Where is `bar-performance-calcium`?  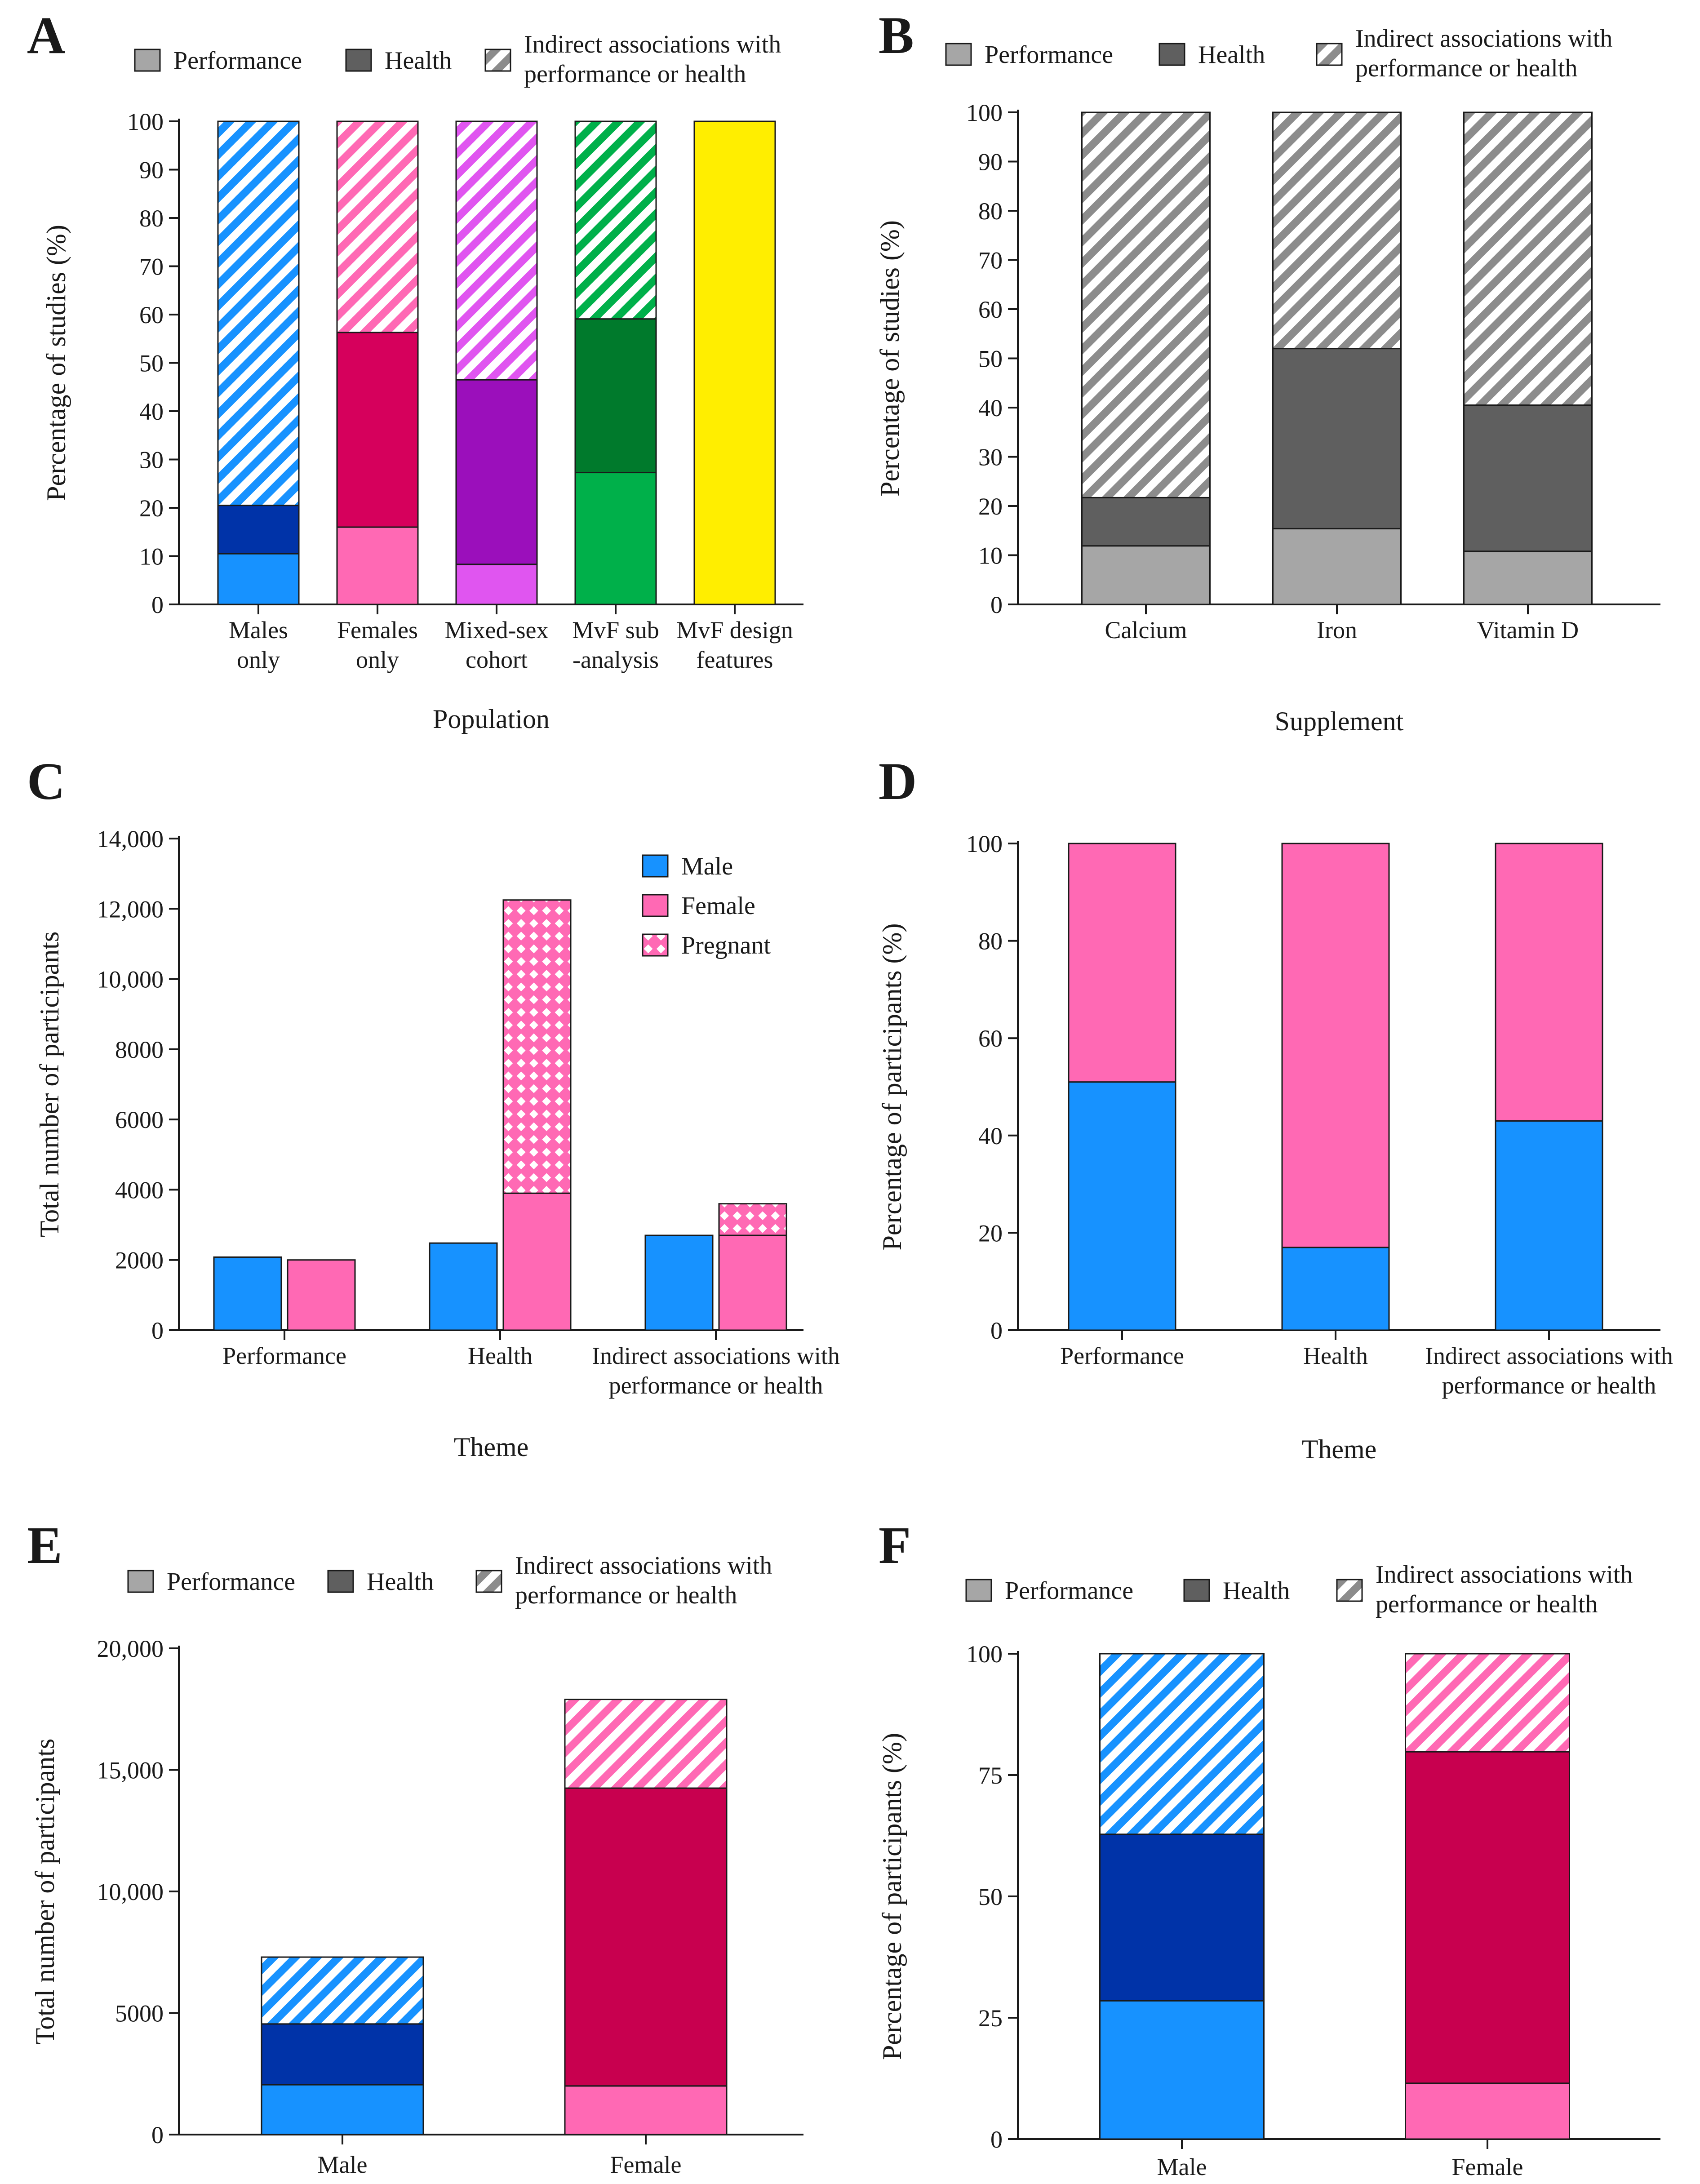 bar-performance-calcium is located at coordinates (1146, 575).